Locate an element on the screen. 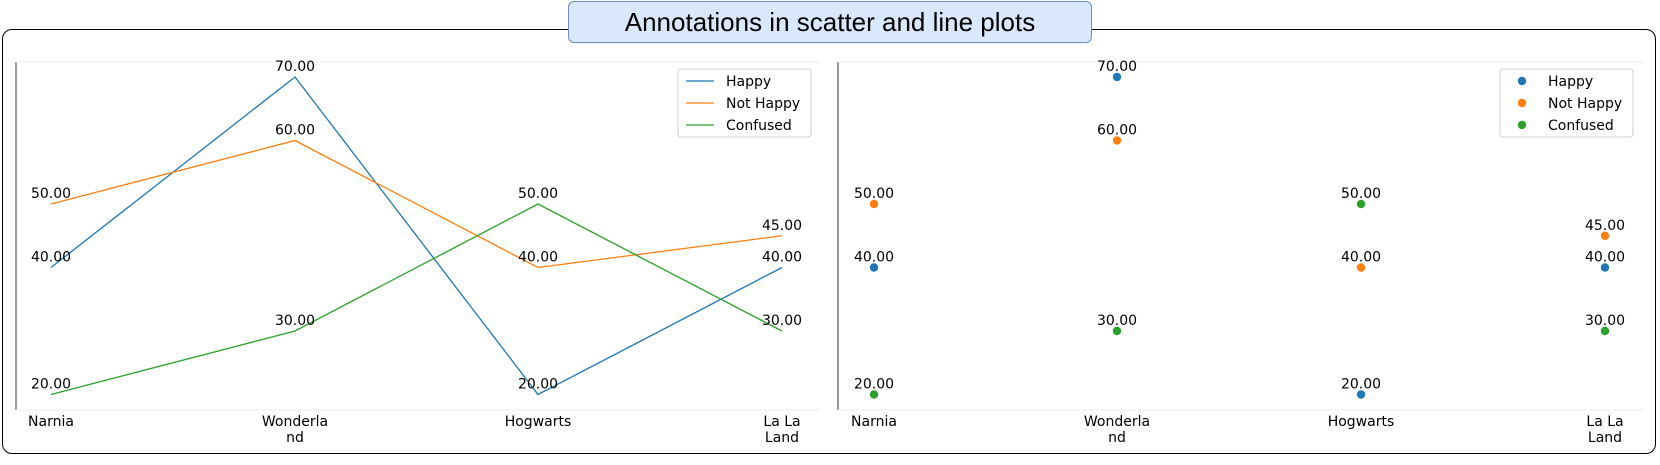 This screenshot has height=465, width=1660. legend-swatch-confused is located at coordinates (1522, 125).